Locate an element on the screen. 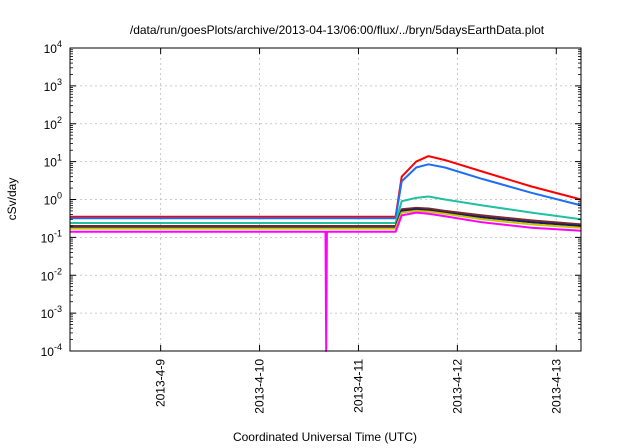 This screenshot has height=448, width=640. y-tick-label: 10⁻³ is located at coordinates (51, 312).